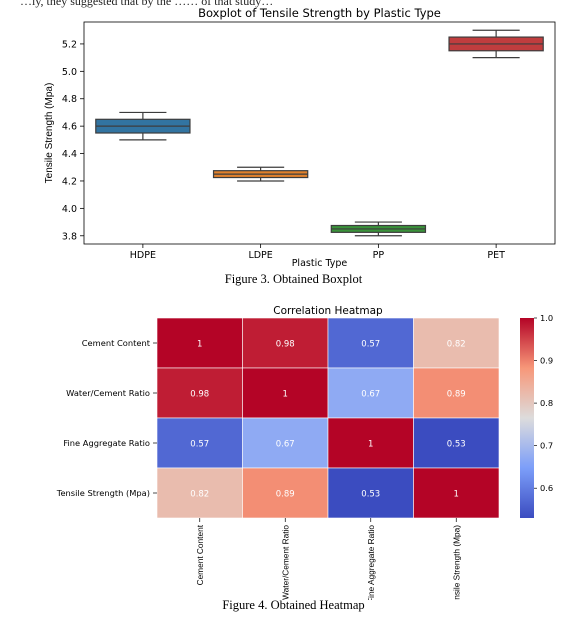 This screenshot has width=587, height=620. What do you see at coordinates (116, 343) in the screenshot?
I see `row-label: Cement Content` at bounding box center [116, 343].